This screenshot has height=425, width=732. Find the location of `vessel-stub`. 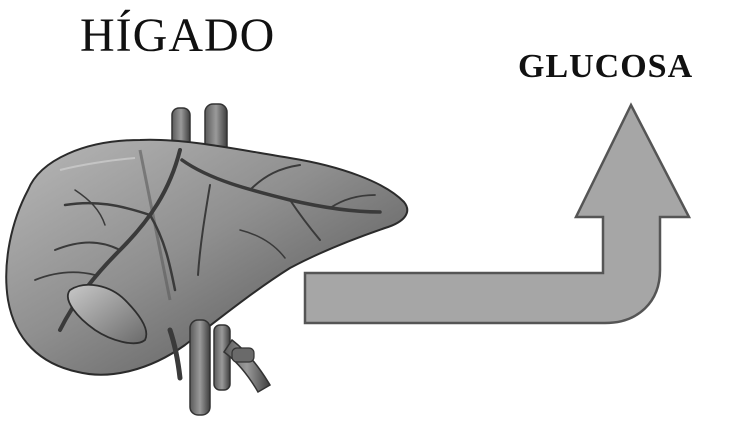

vessel-stub is located at coordinates (243, 355).